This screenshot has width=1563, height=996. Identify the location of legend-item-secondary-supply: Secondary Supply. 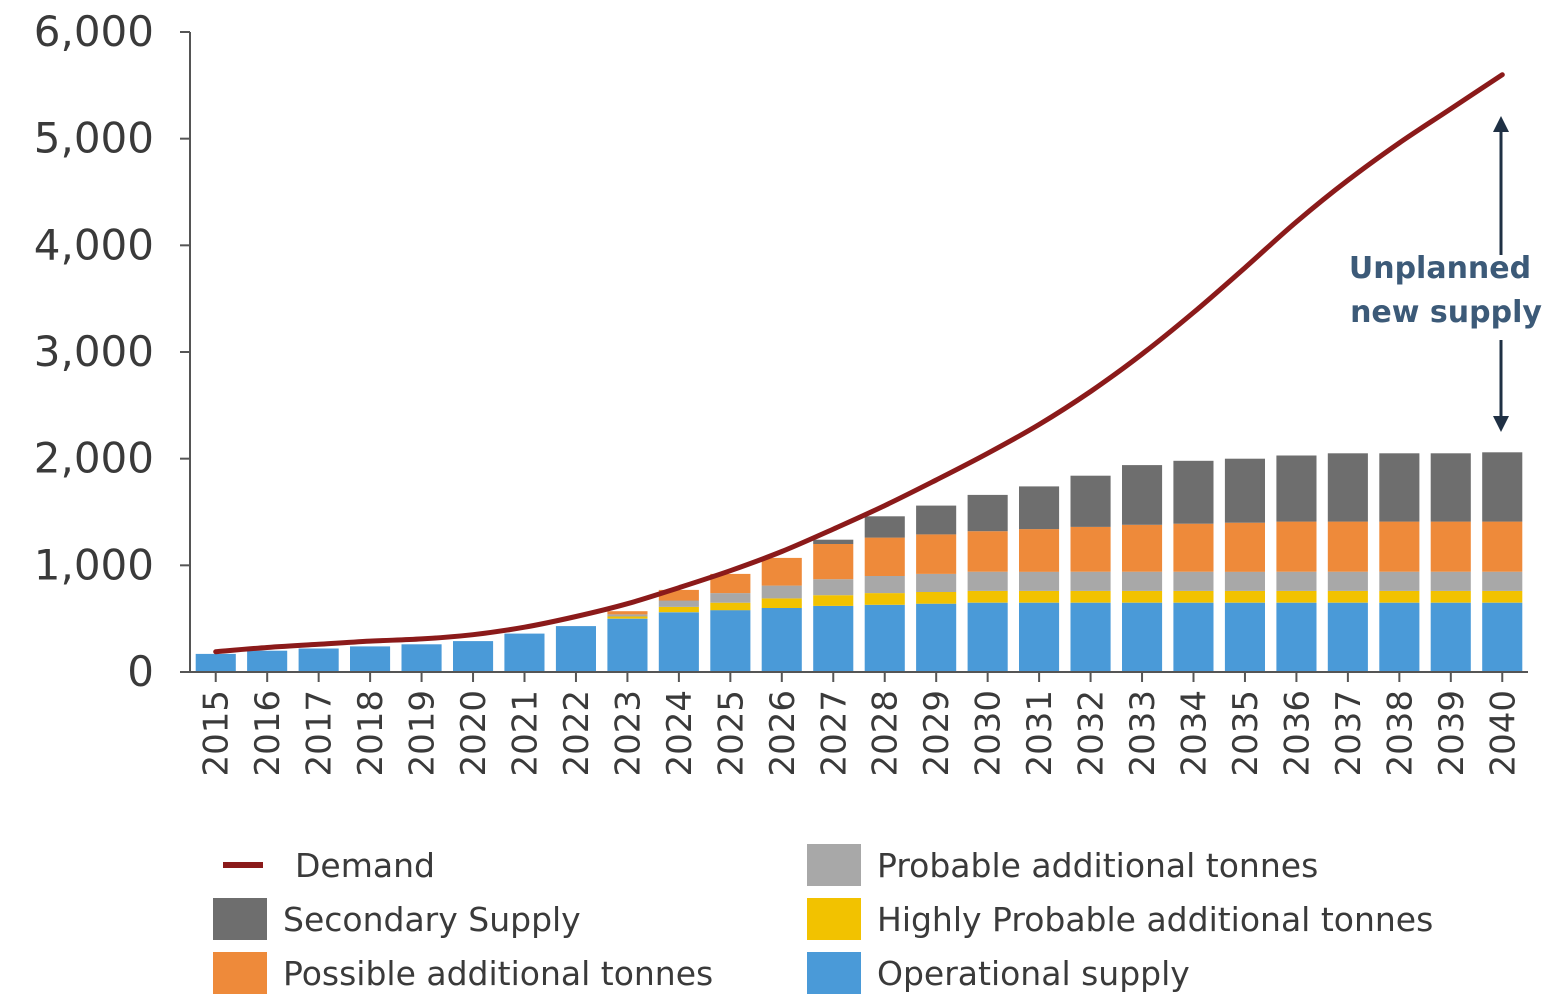
(397, 919).